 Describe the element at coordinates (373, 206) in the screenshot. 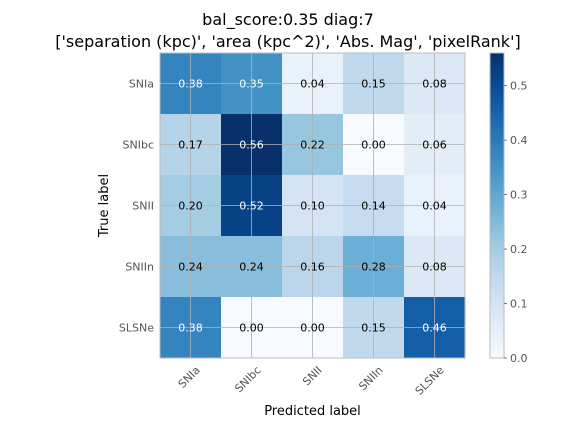

I see `cell-value-label: 0.14` at that location.